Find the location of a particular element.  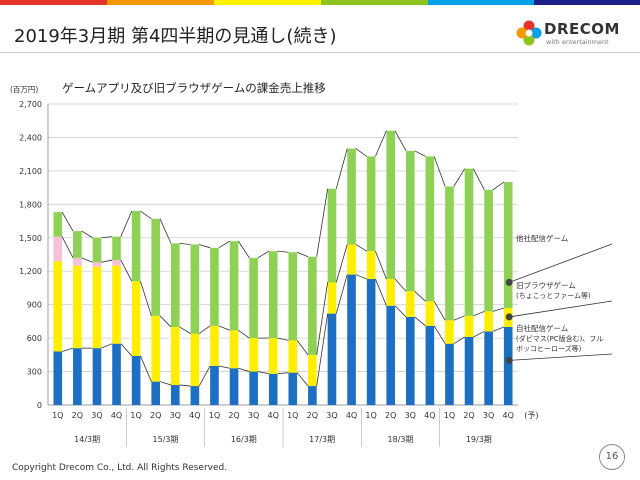

x-tick-label-1: 2Q is located at coordinates (77, 415).